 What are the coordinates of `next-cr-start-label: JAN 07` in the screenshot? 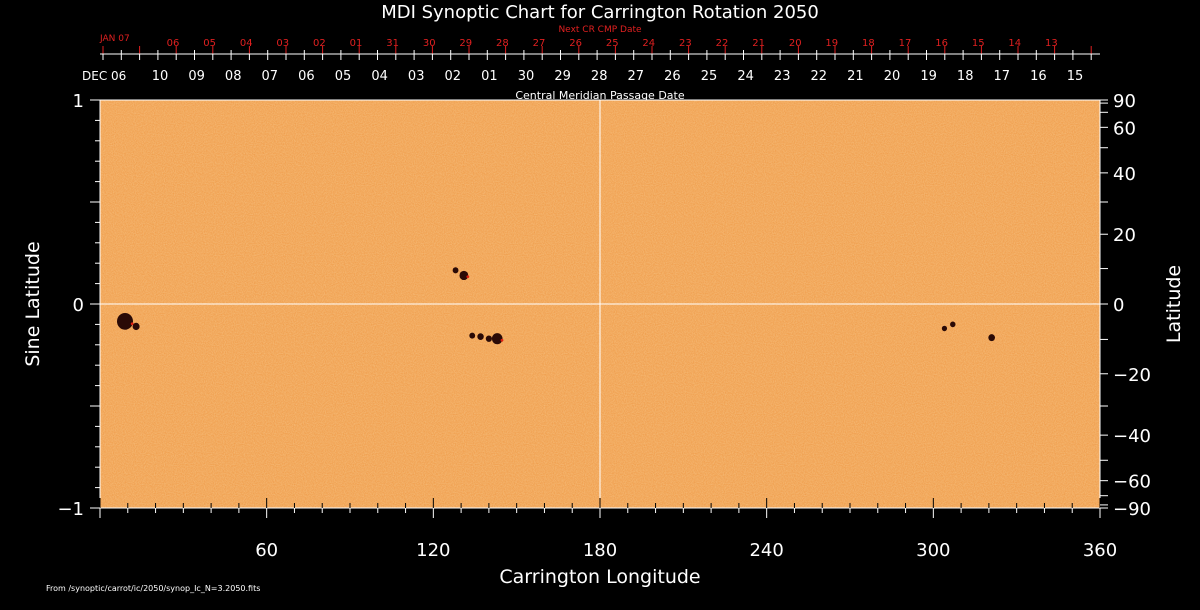 It's located at (114, 39).